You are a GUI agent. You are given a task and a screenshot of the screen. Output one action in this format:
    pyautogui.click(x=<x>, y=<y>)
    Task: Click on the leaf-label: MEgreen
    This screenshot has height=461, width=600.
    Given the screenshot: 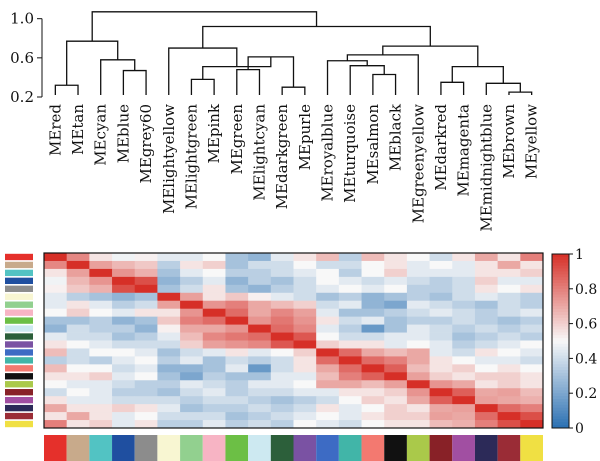 What is the action you would take?
    pyautogui.click(x=237, y=139)
    